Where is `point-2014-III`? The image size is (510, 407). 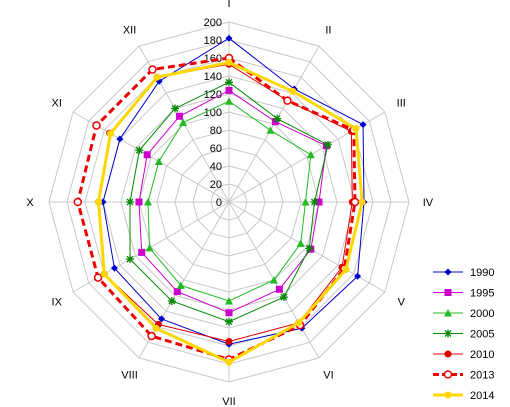
point-2014-III is located at coordinates (356, 129).